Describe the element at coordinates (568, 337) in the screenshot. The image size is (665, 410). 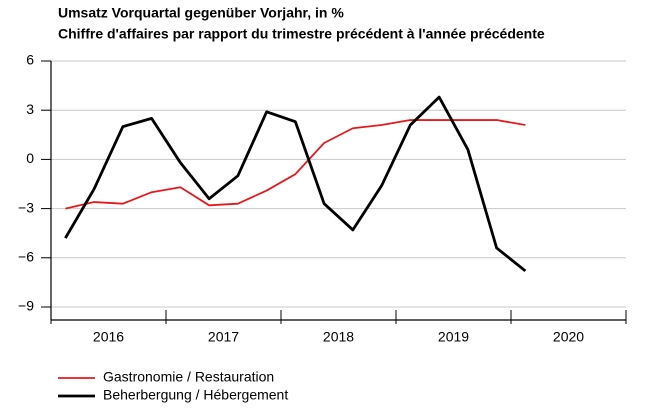
I see `x-year-label: 2020` at that location.